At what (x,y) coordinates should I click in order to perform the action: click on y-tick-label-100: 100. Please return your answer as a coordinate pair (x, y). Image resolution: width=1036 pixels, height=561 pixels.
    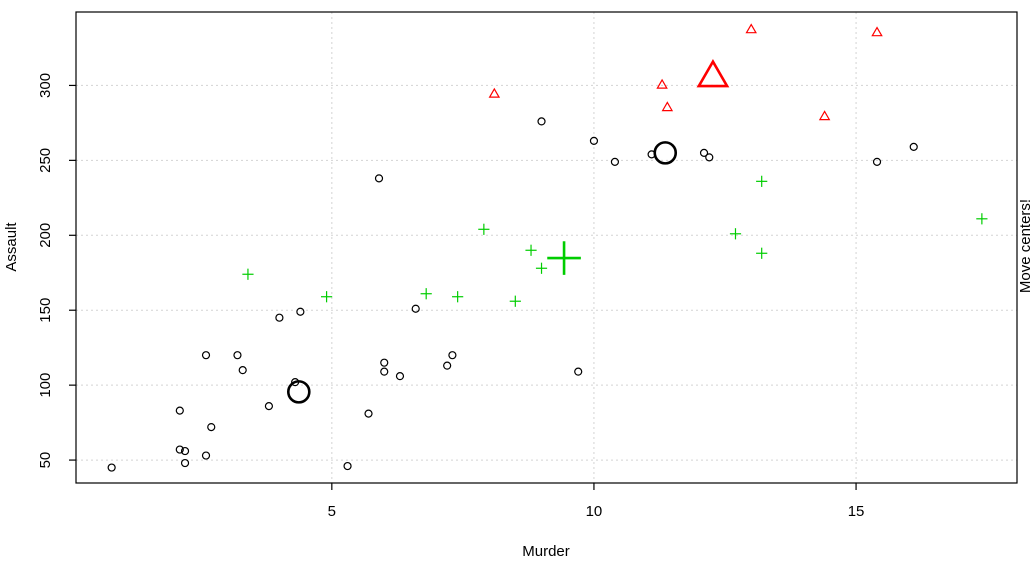
    Looking at the image, I should click on (45, 385).